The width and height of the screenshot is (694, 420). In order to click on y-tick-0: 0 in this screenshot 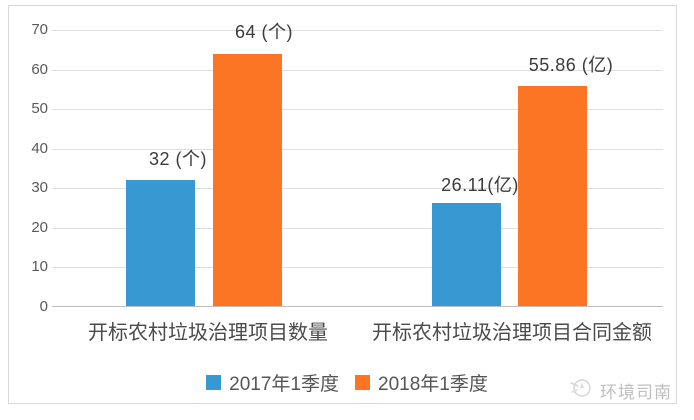, I will do `click(43, 306)`.